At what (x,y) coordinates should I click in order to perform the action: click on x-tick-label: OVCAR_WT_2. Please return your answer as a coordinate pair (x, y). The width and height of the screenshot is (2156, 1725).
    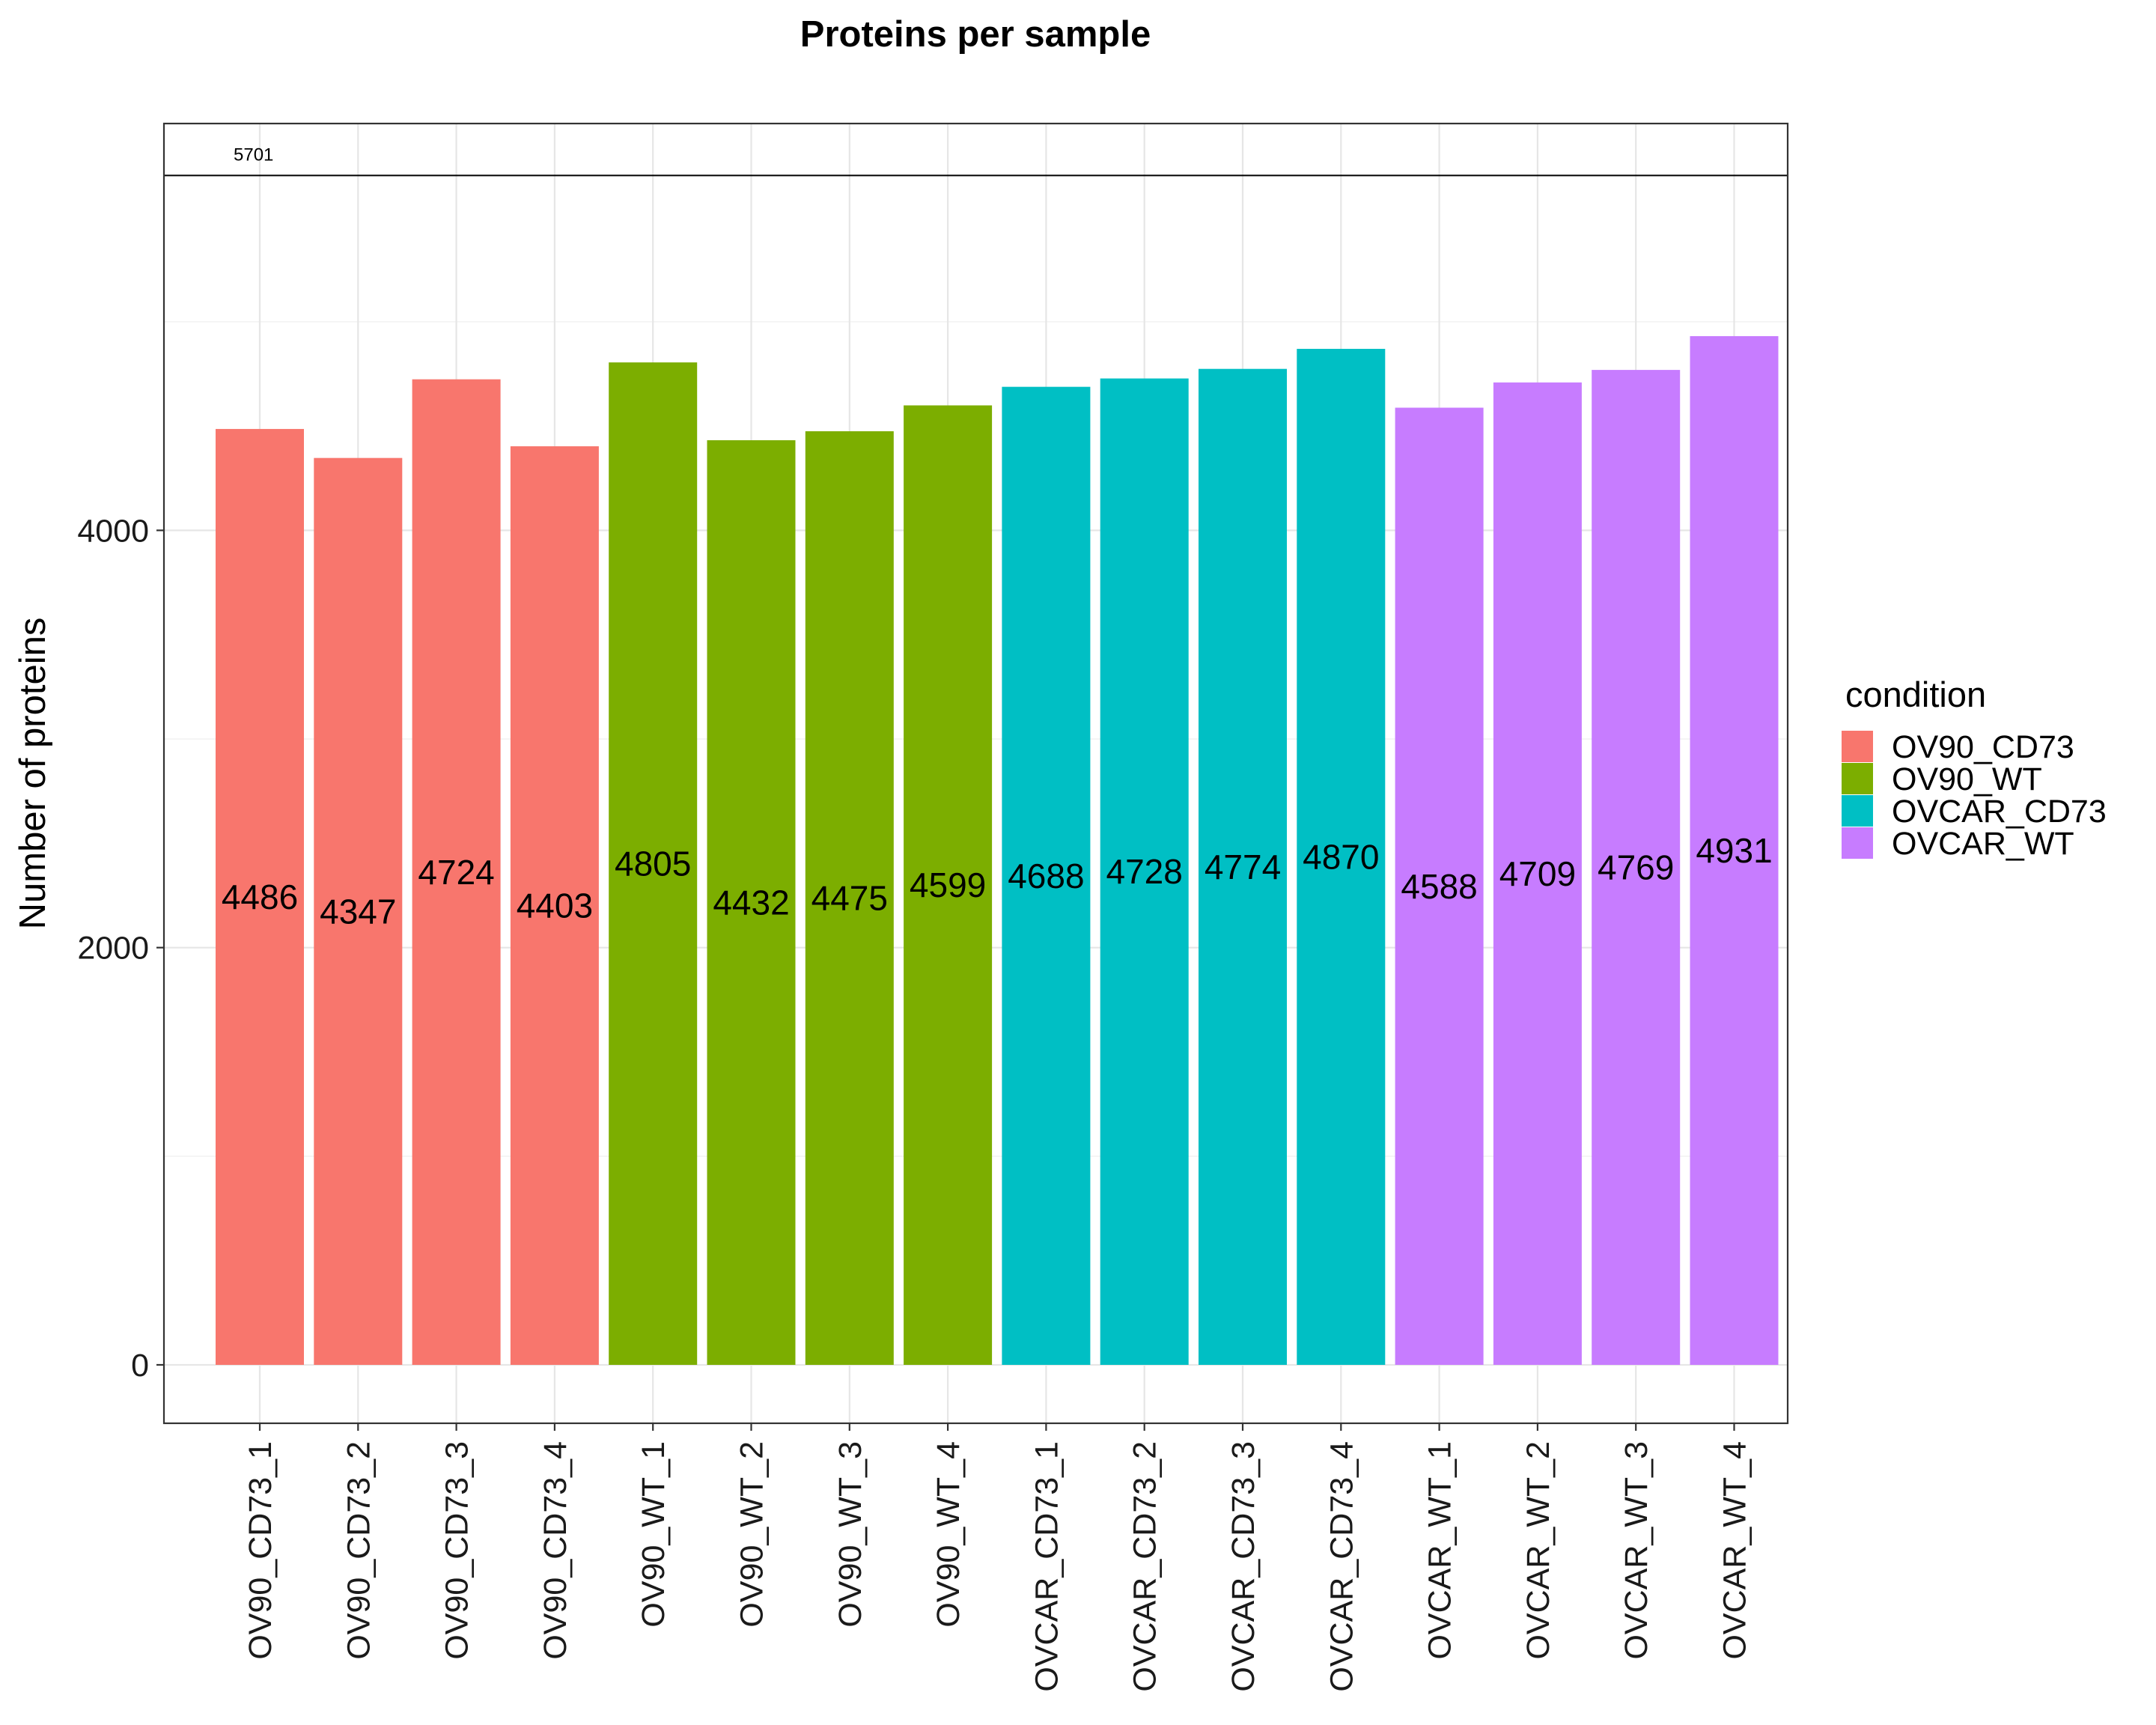
    Looking at the image, I should click on (1538, 1550).